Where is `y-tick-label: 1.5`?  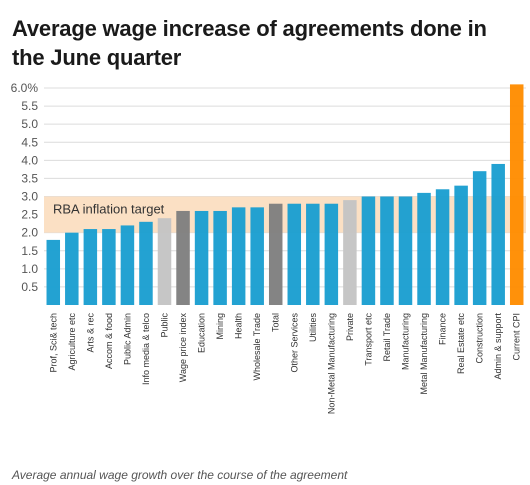 y-tick-label: 1.5 is located at coordinates (29, 251).